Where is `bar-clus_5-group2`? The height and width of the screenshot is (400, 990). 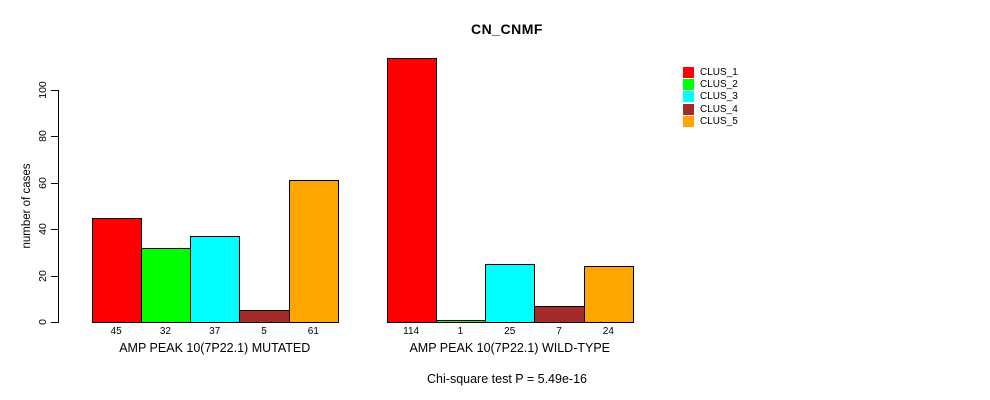 bar-clus_5-group2 is located at coordinates (608, 294).